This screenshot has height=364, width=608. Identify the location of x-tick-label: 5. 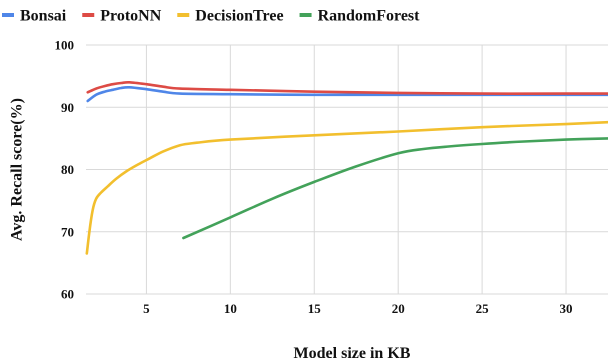
(146, 308).